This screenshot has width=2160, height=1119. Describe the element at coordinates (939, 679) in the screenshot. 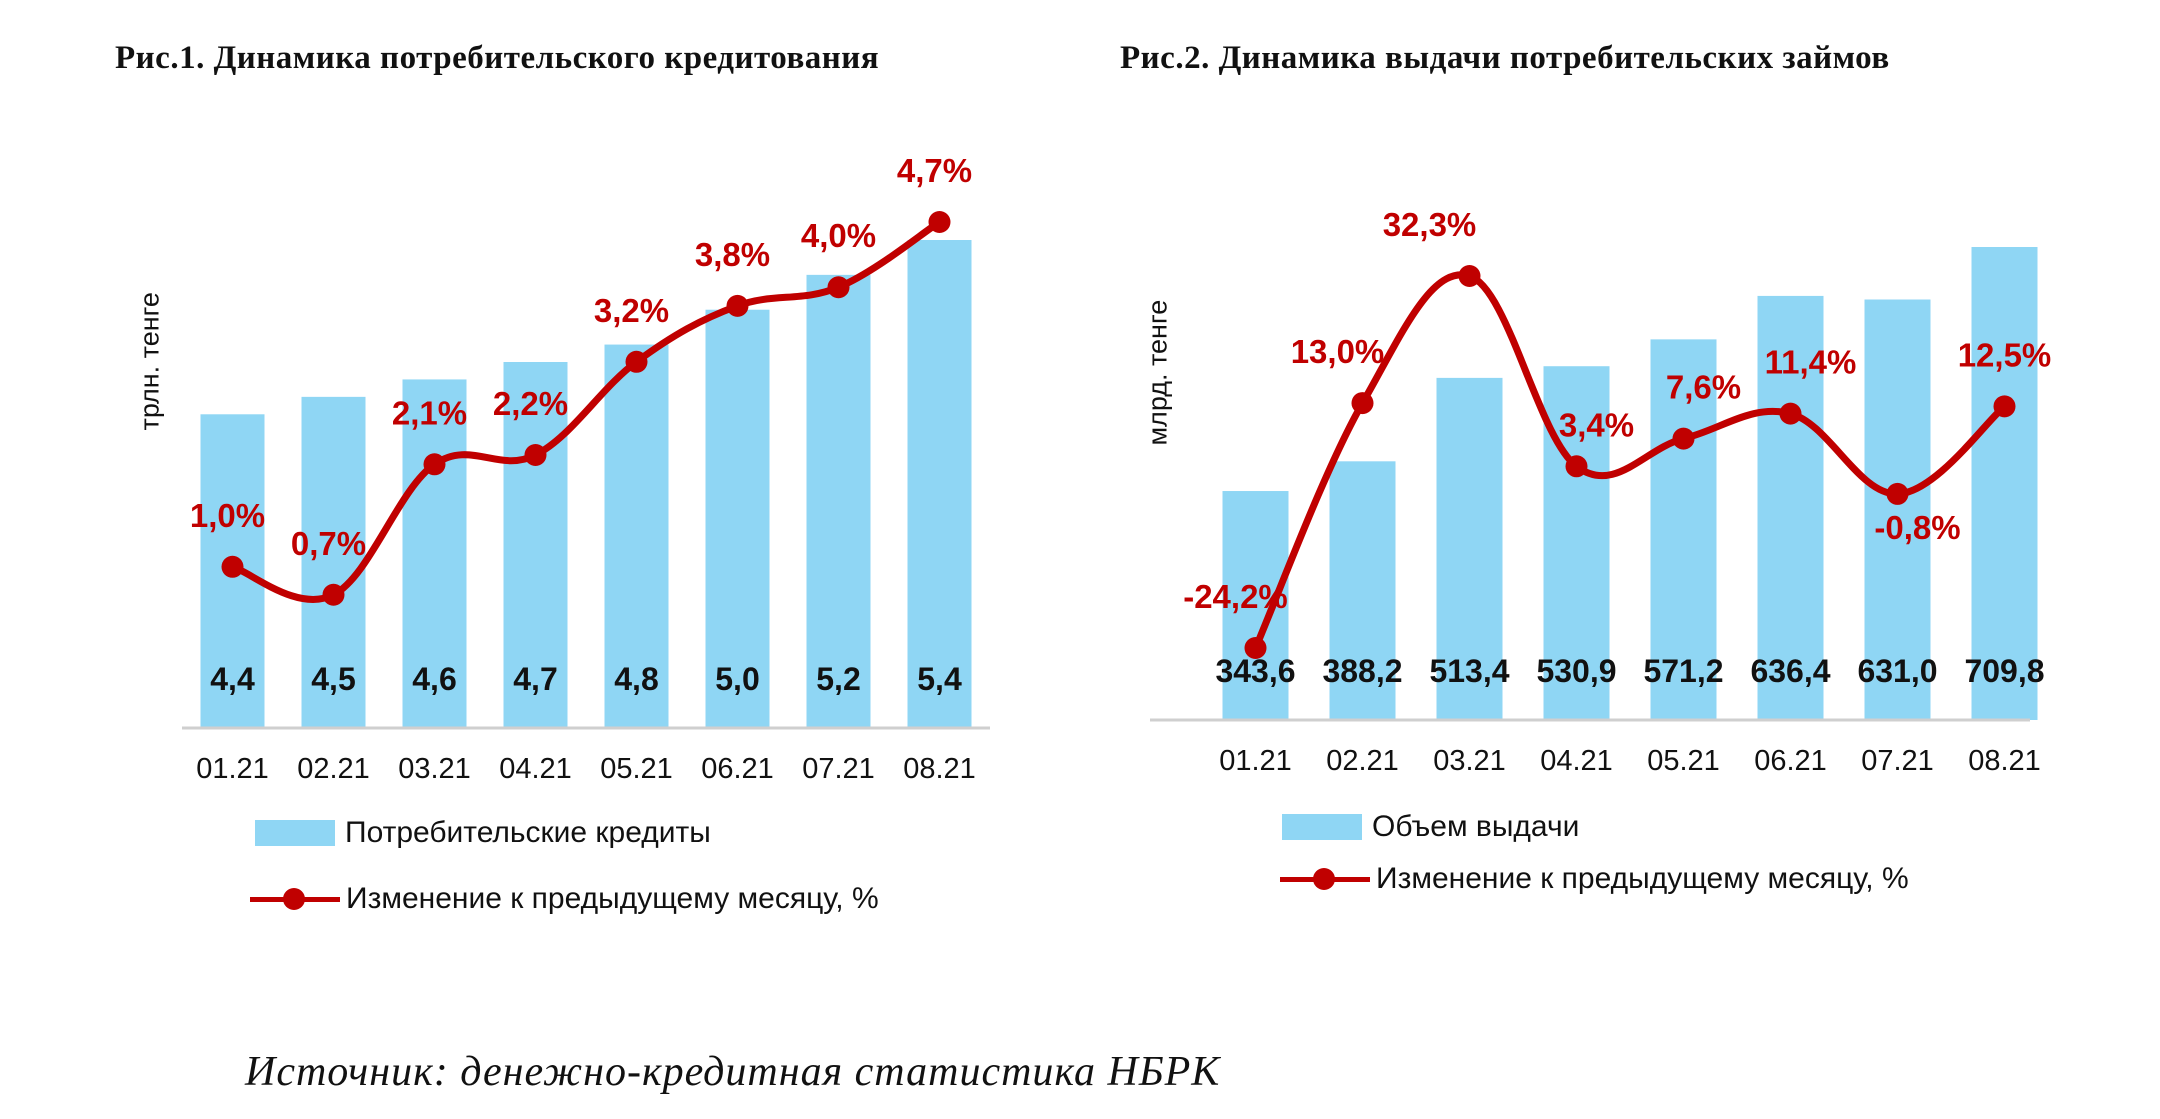

I see `bar-value-label: 5,4` at that location.